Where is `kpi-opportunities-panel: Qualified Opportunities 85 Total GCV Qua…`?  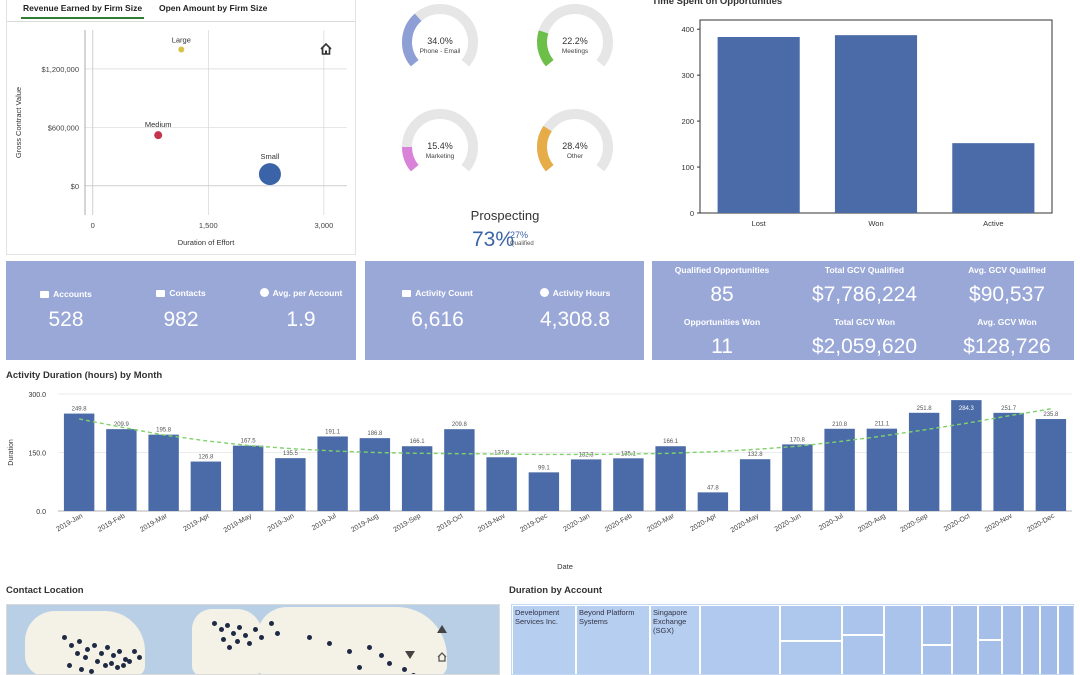
kpi-opportunities-panel: Qualified Opportunities 85 Total GCV Qua… is located at coordinates (863, 310).